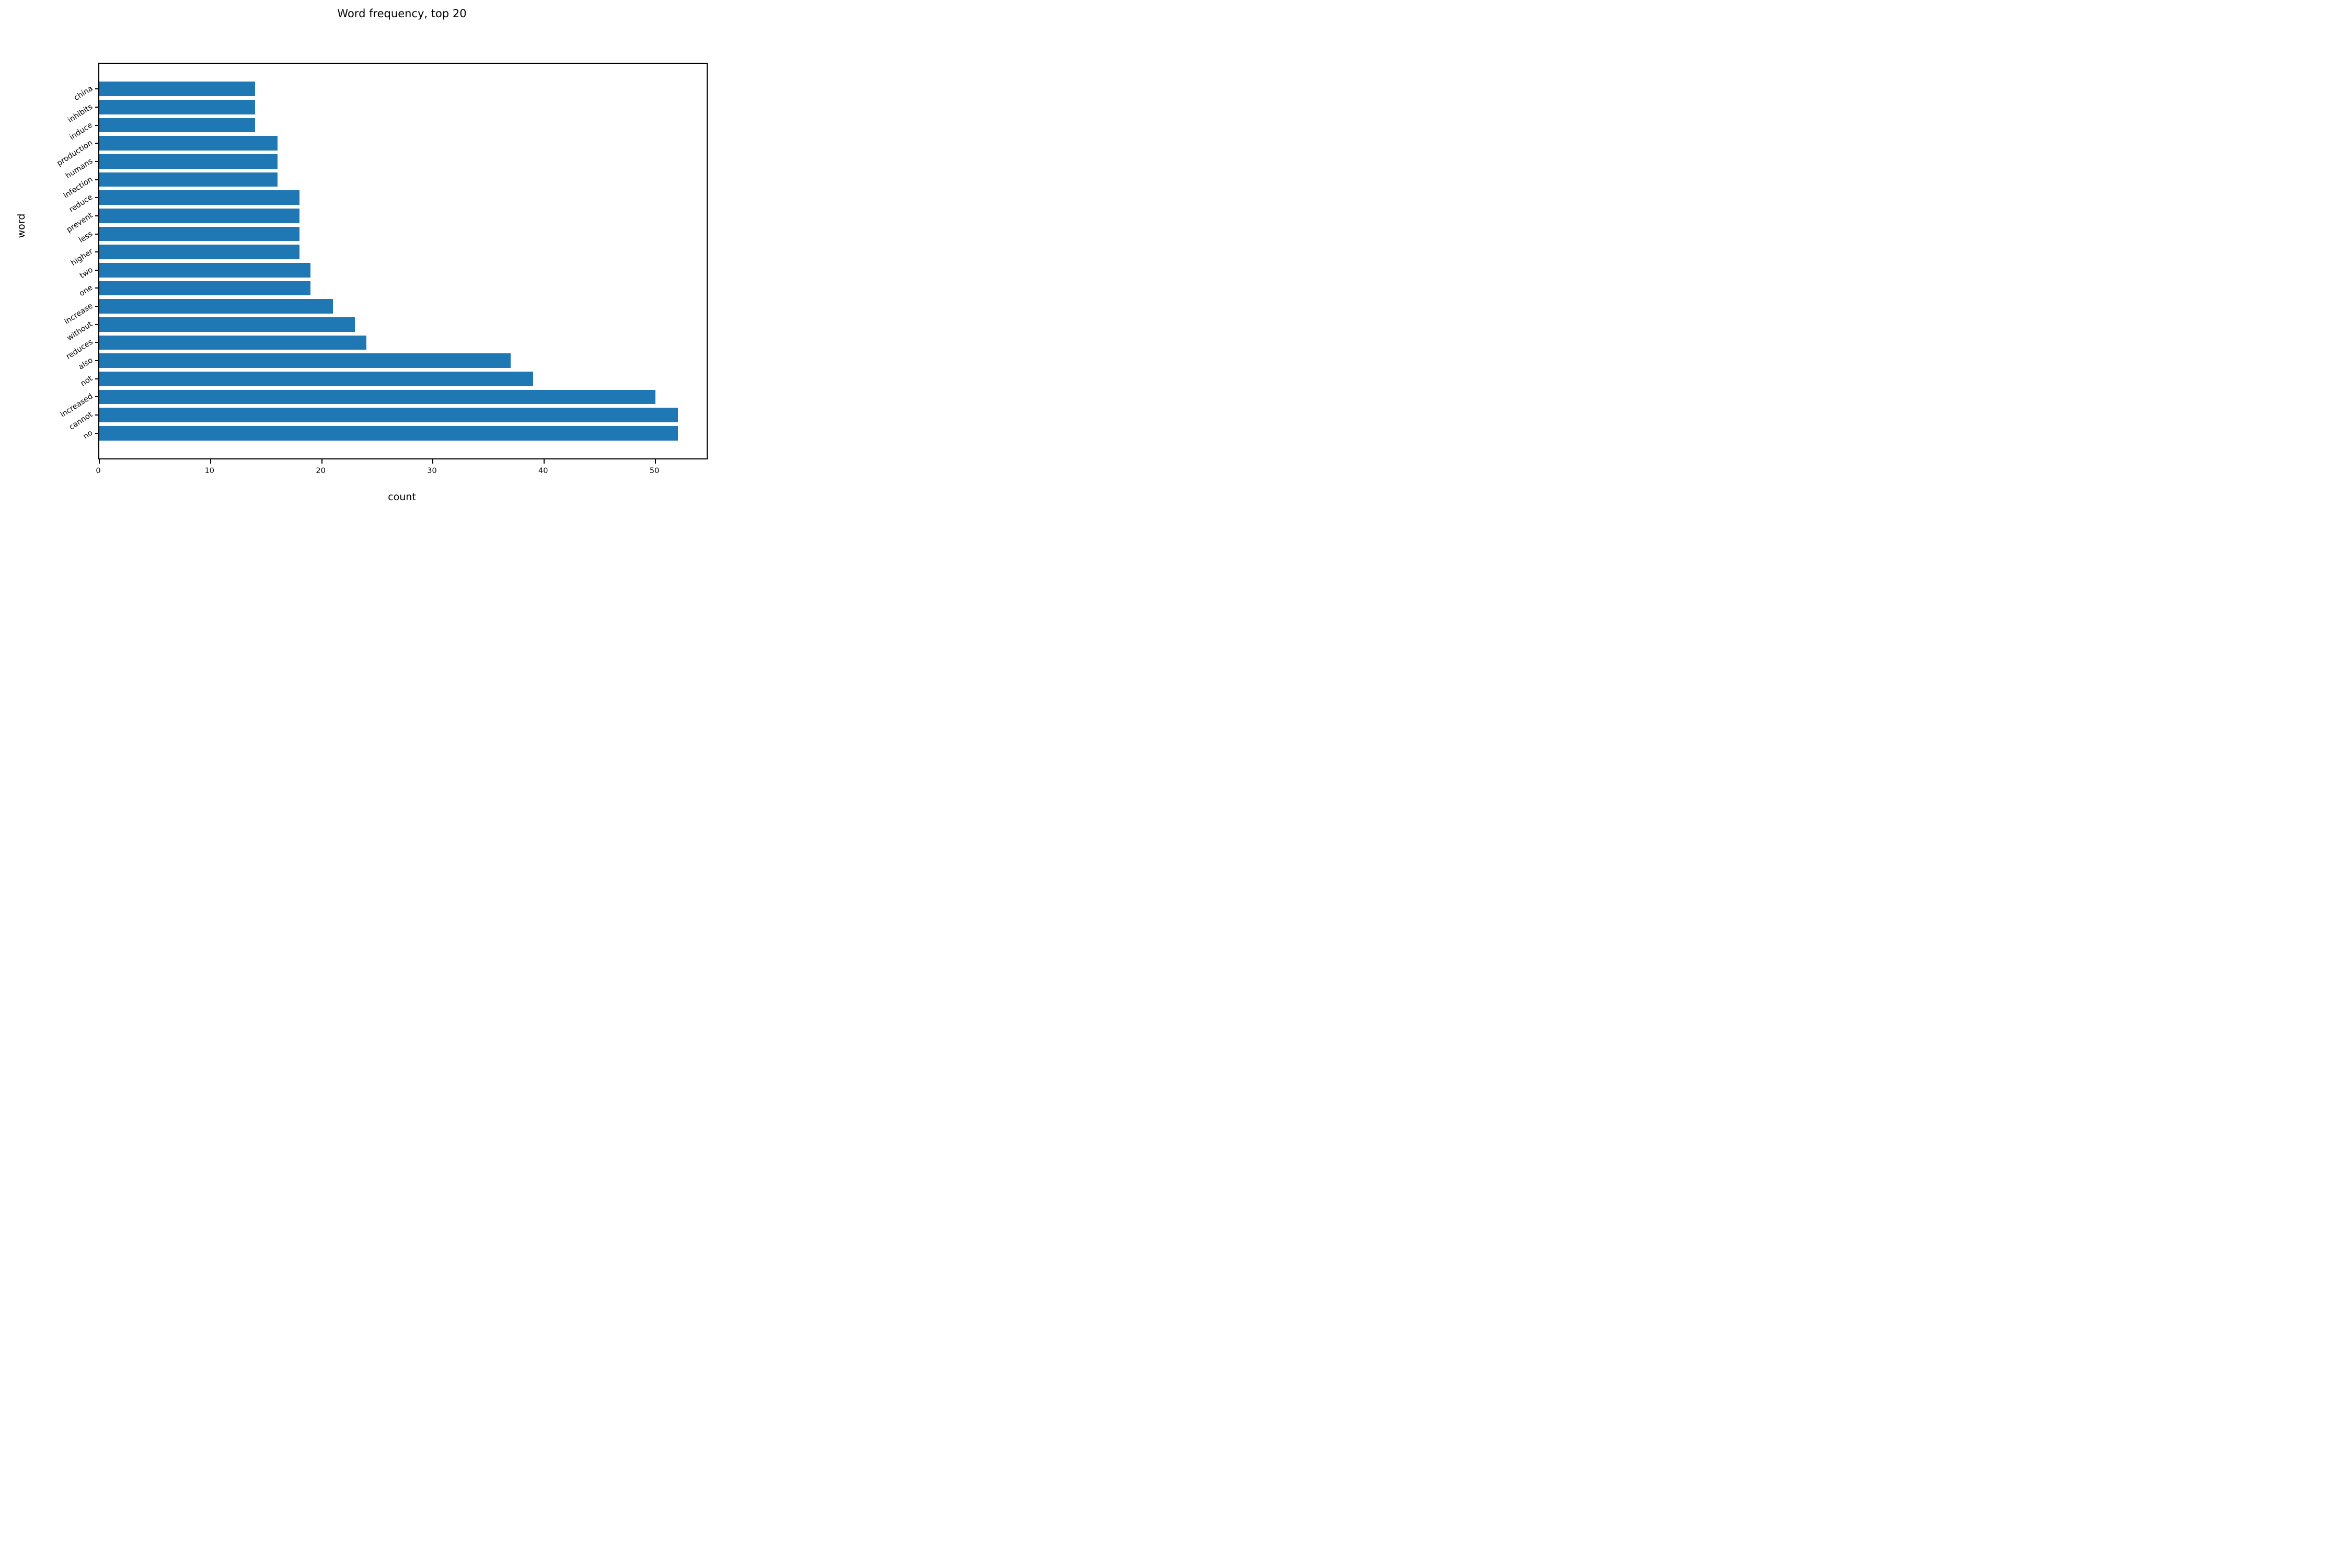 The width and height of the screenshot is (2352, 1568). What do you see at coordinates (86, 237) in the screenshot?
I see `y-tick-label-less: less` at bounding box center [86, 237].